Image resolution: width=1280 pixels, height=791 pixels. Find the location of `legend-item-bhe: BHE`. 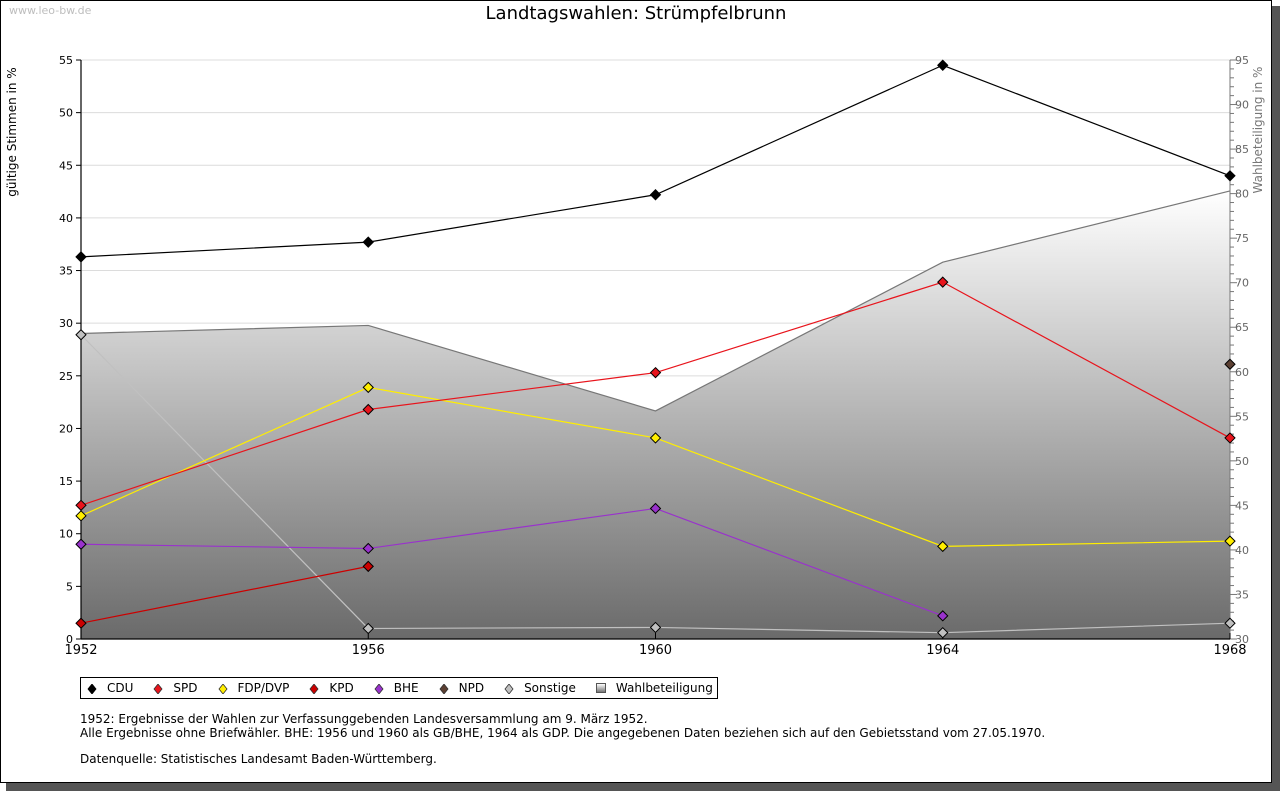

legend-item-bhe: BHE is located at coordinates (396, 688).